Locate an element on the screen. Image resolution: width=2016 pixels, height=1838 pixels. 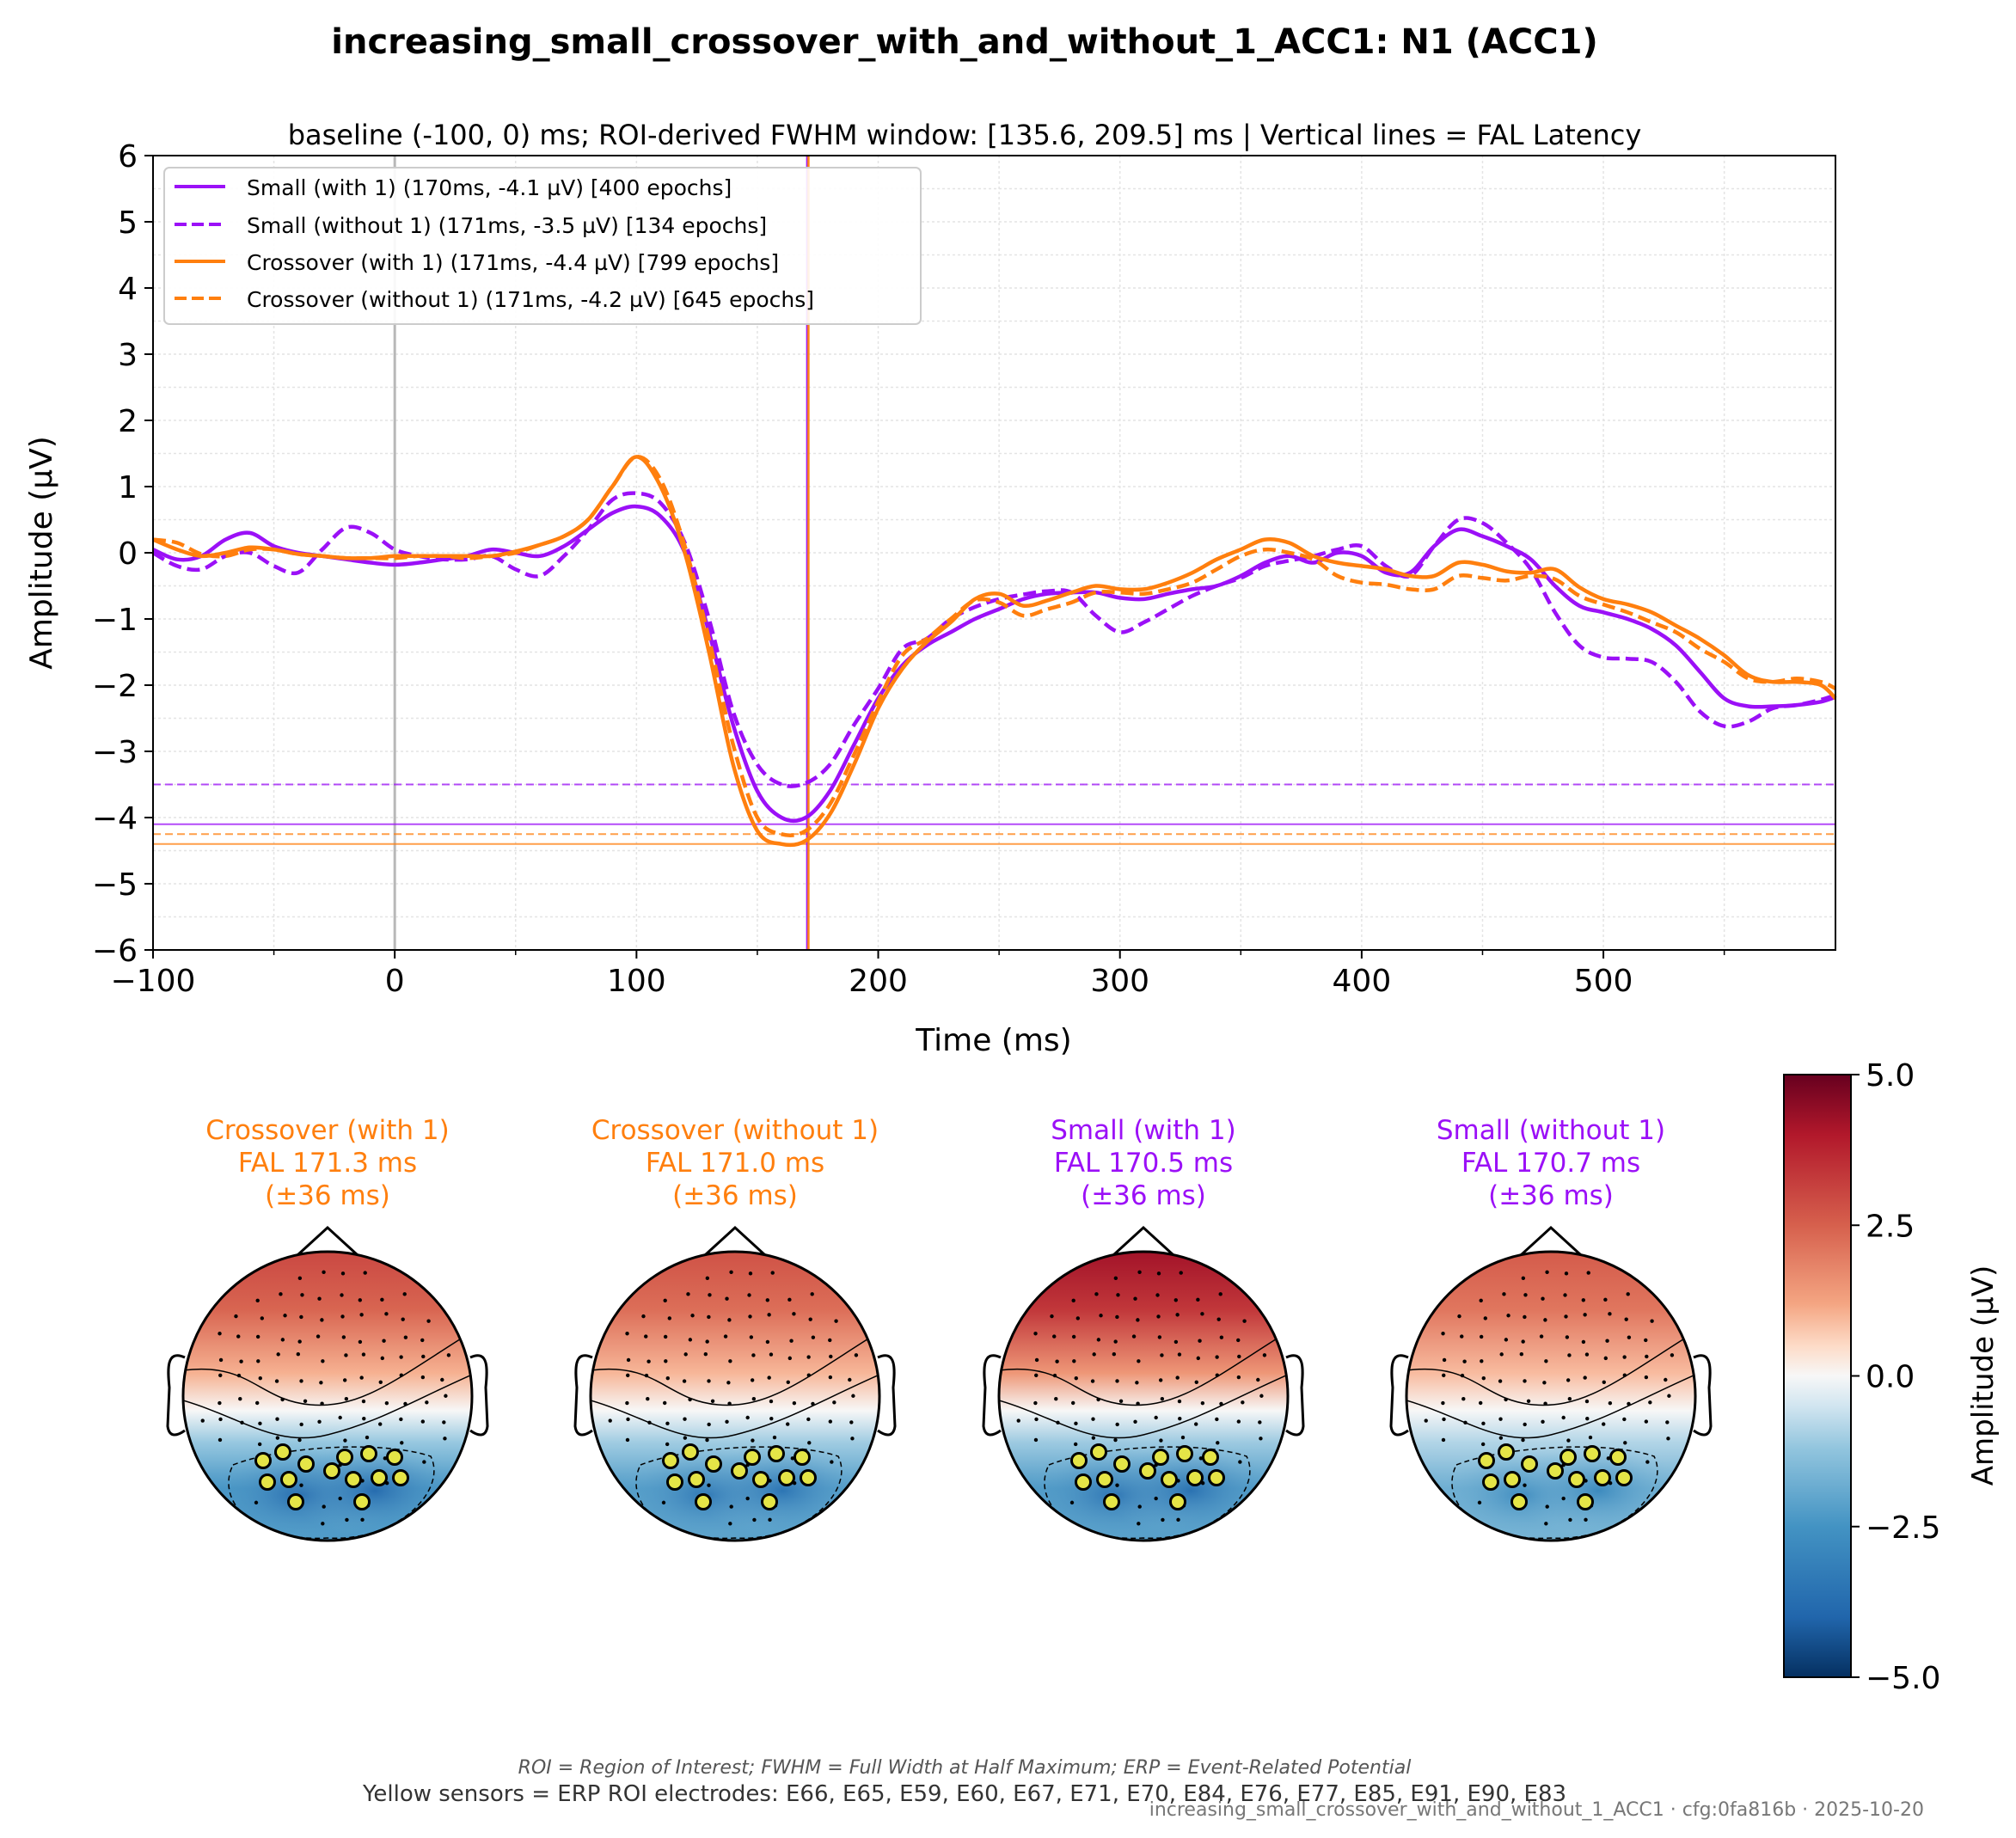
topomap-title-line3: (±36 ms) is located at coordinates (1143, 1195).